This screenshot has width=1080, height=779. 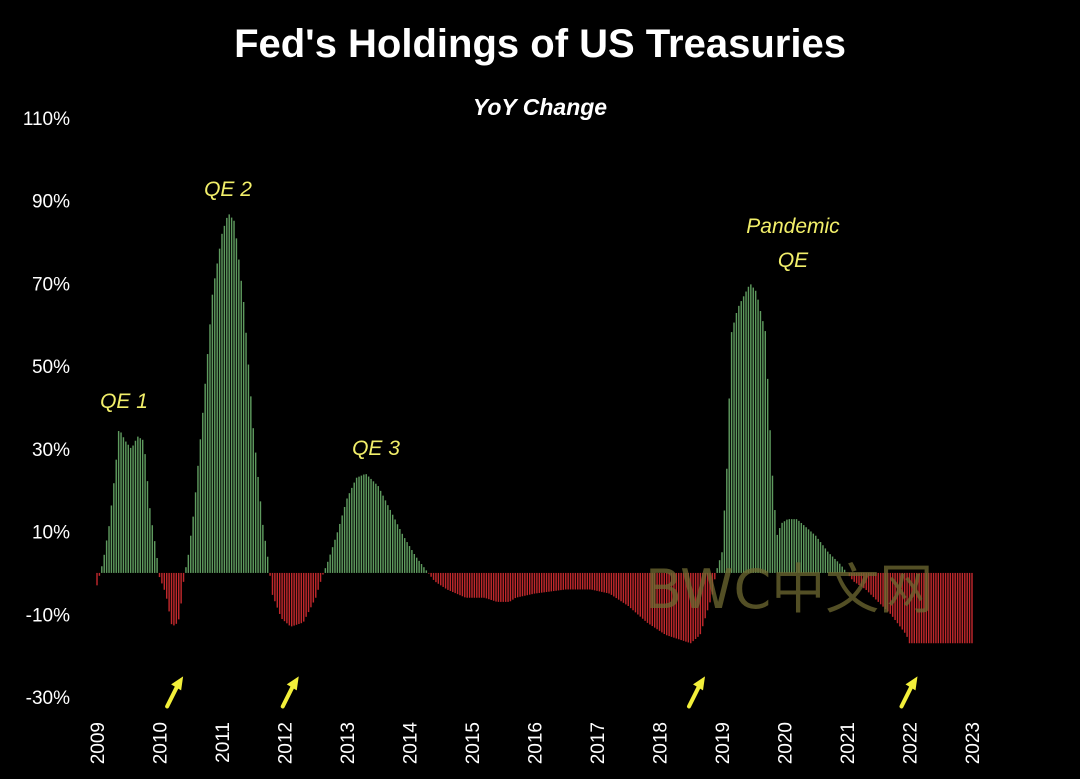 What do you see at coordinates (793, 260) in the screenshot?
I see `annotation-label: QE` at bounding box center [793, 260].